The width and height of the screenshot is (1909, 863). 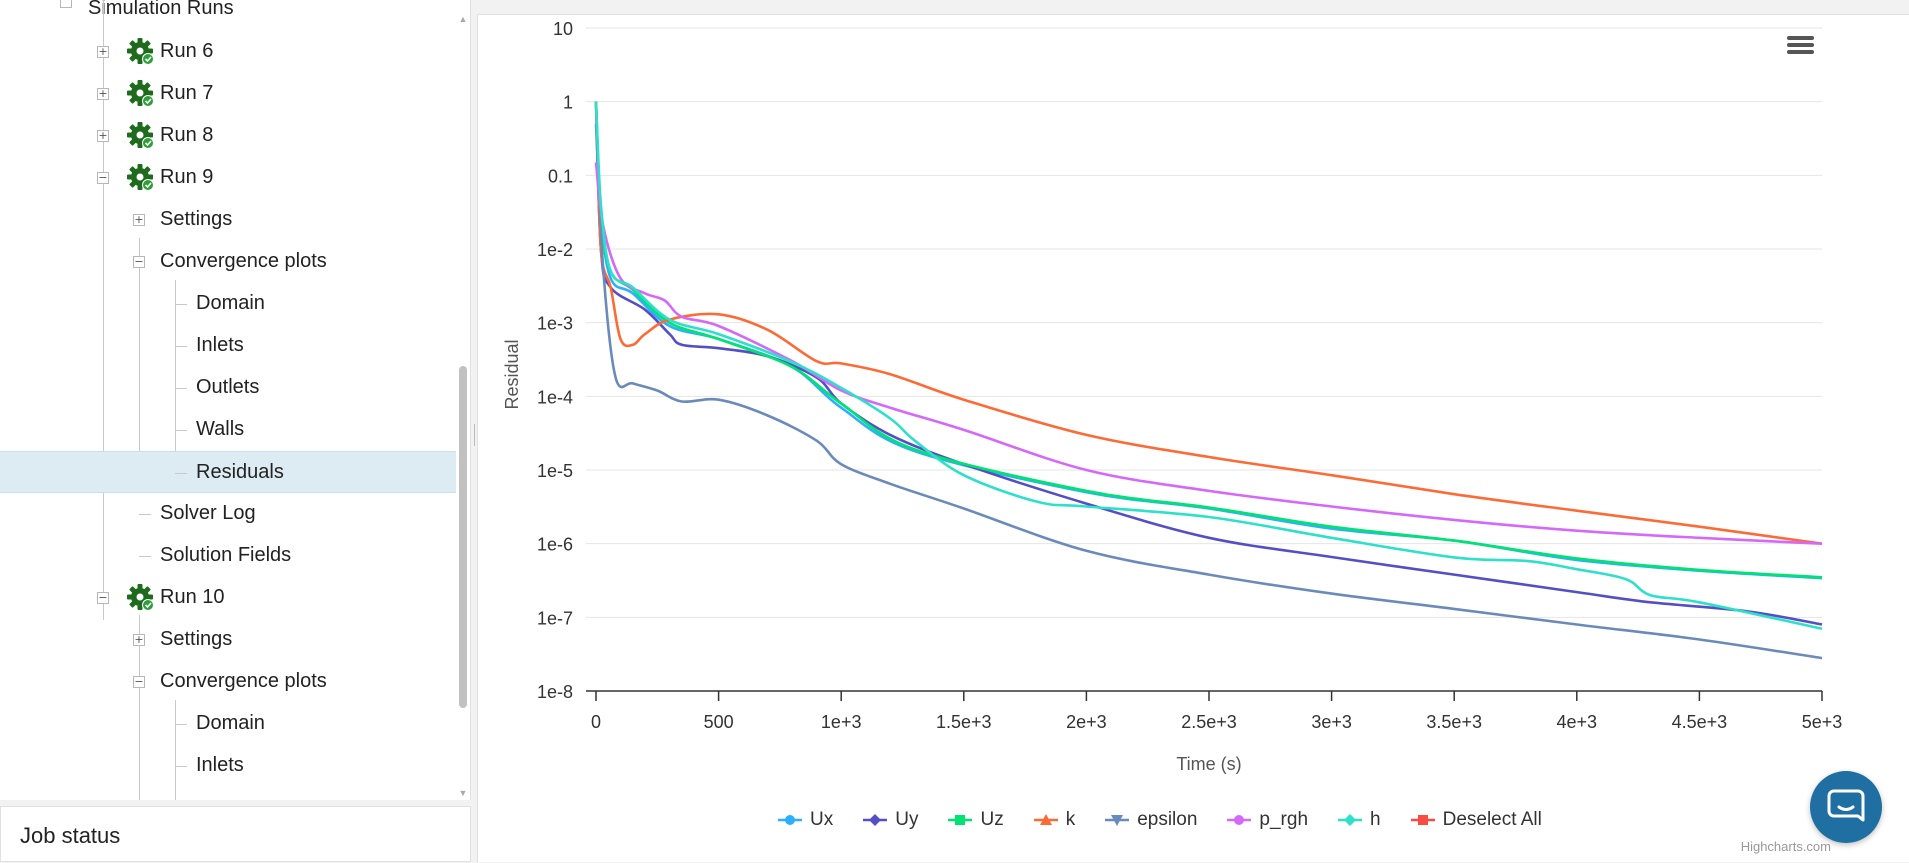 What do you see at coordinates (228, 94) in the screenshot?
I see `tree-item-run-7: + Run 7` at bounding box center [228, 94].